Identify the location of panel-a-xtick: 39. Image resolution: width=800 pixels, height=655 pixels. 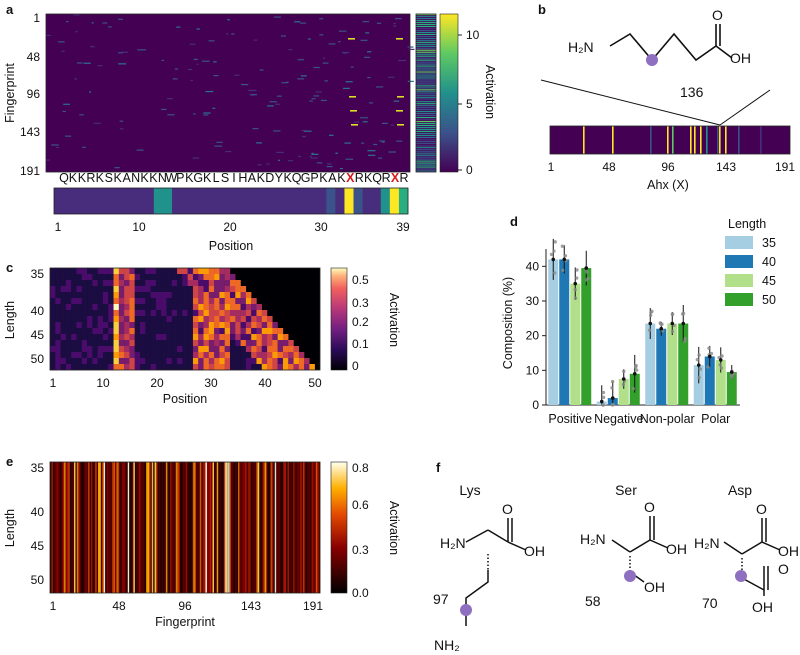
(403, 227).